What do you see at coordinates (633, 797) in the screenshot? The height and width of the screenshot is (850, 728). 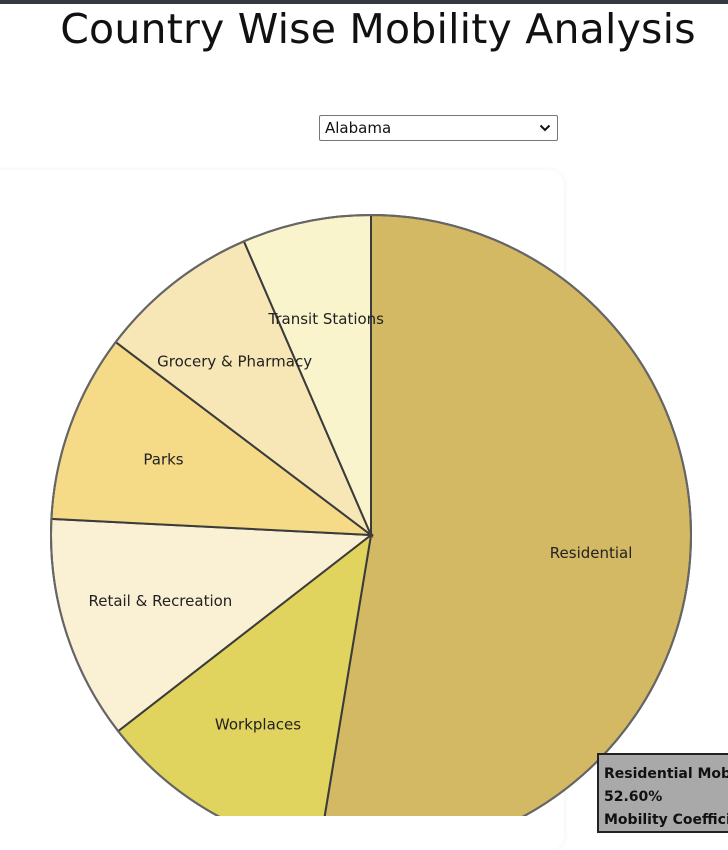 I see `tooltip-value: 52.60%` at bounding box center [633, 797].